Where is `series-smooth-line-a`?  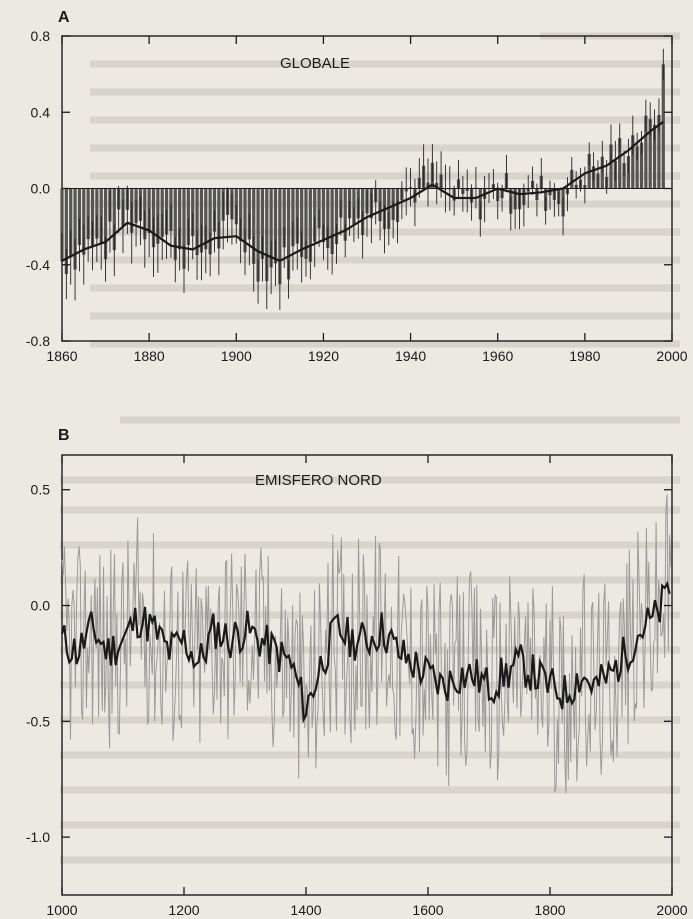 series-smooth-line-a is located at coordinates (362, 191).